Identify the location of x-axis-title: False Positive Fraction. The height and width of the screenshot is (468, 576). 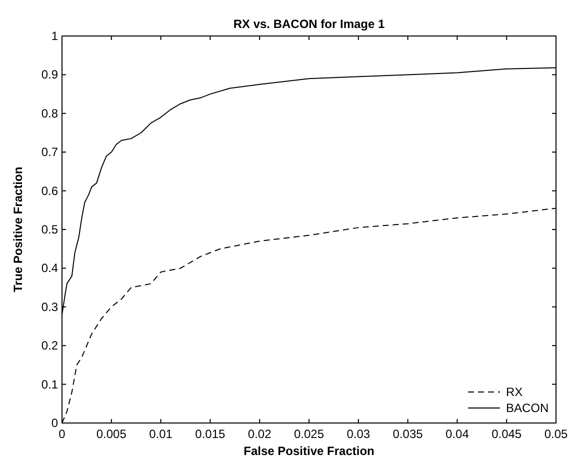
(309, 451).